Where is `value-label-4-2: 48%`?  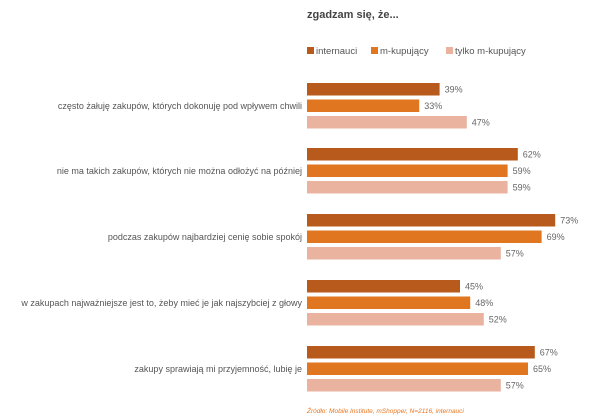 value-label-4-2: 48% is located at coordinates (484, 303).